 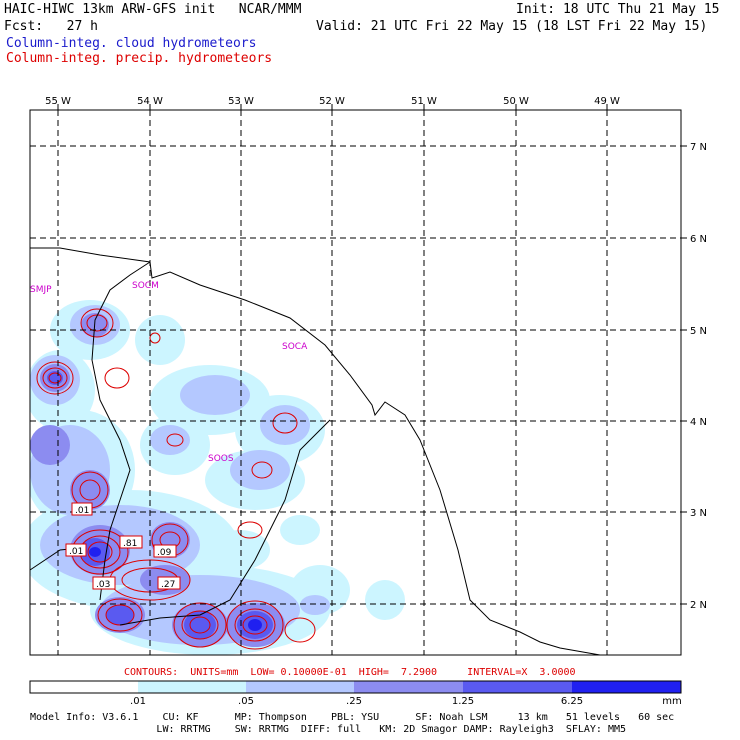 What do you see at coordinates (463, 701) in the screenshot?
I see `colorbar-tick: 1.25` at bounding box center [463, 701].